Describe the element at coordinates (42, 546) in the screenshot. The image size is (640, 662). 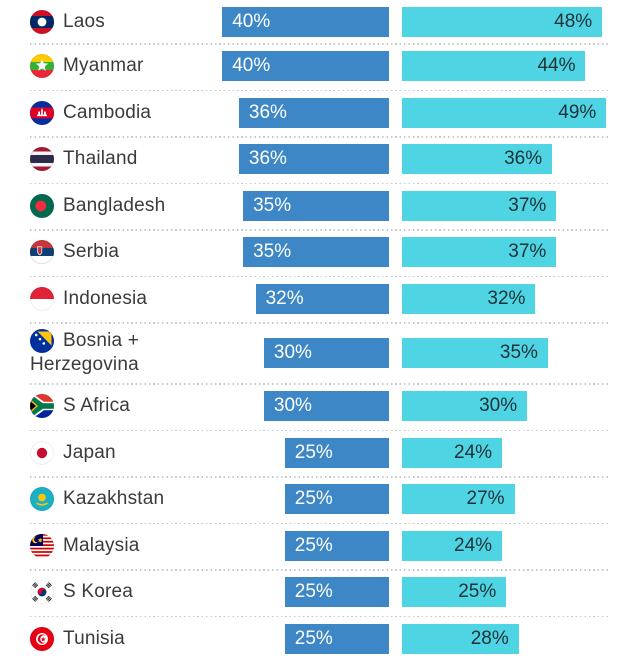
I see `malaysia-flag-icon` at that location.